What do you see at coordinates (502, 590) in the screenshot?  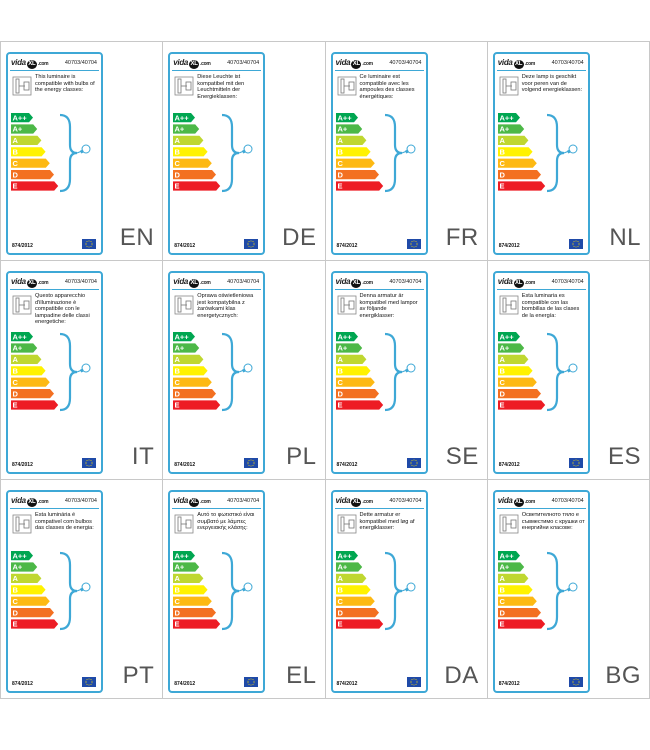 I see `energy-class-letter: B` at bounding box center [502, 590].